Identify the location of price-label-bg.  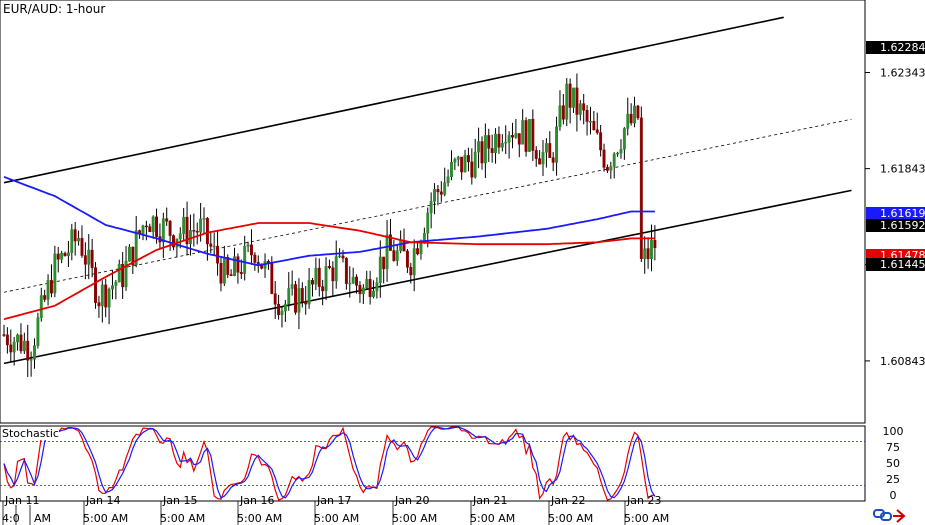
(895, 213).